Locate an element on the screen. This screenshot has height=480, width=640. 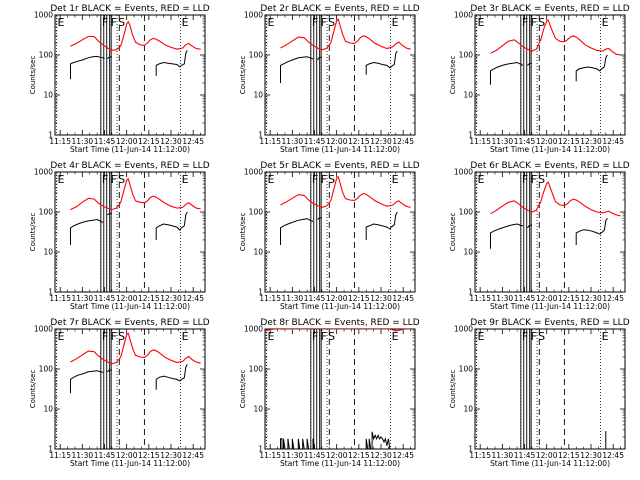
panel-title: Det 2r BLACK = Events, RED = LLD is located at coordinates (339, 9).